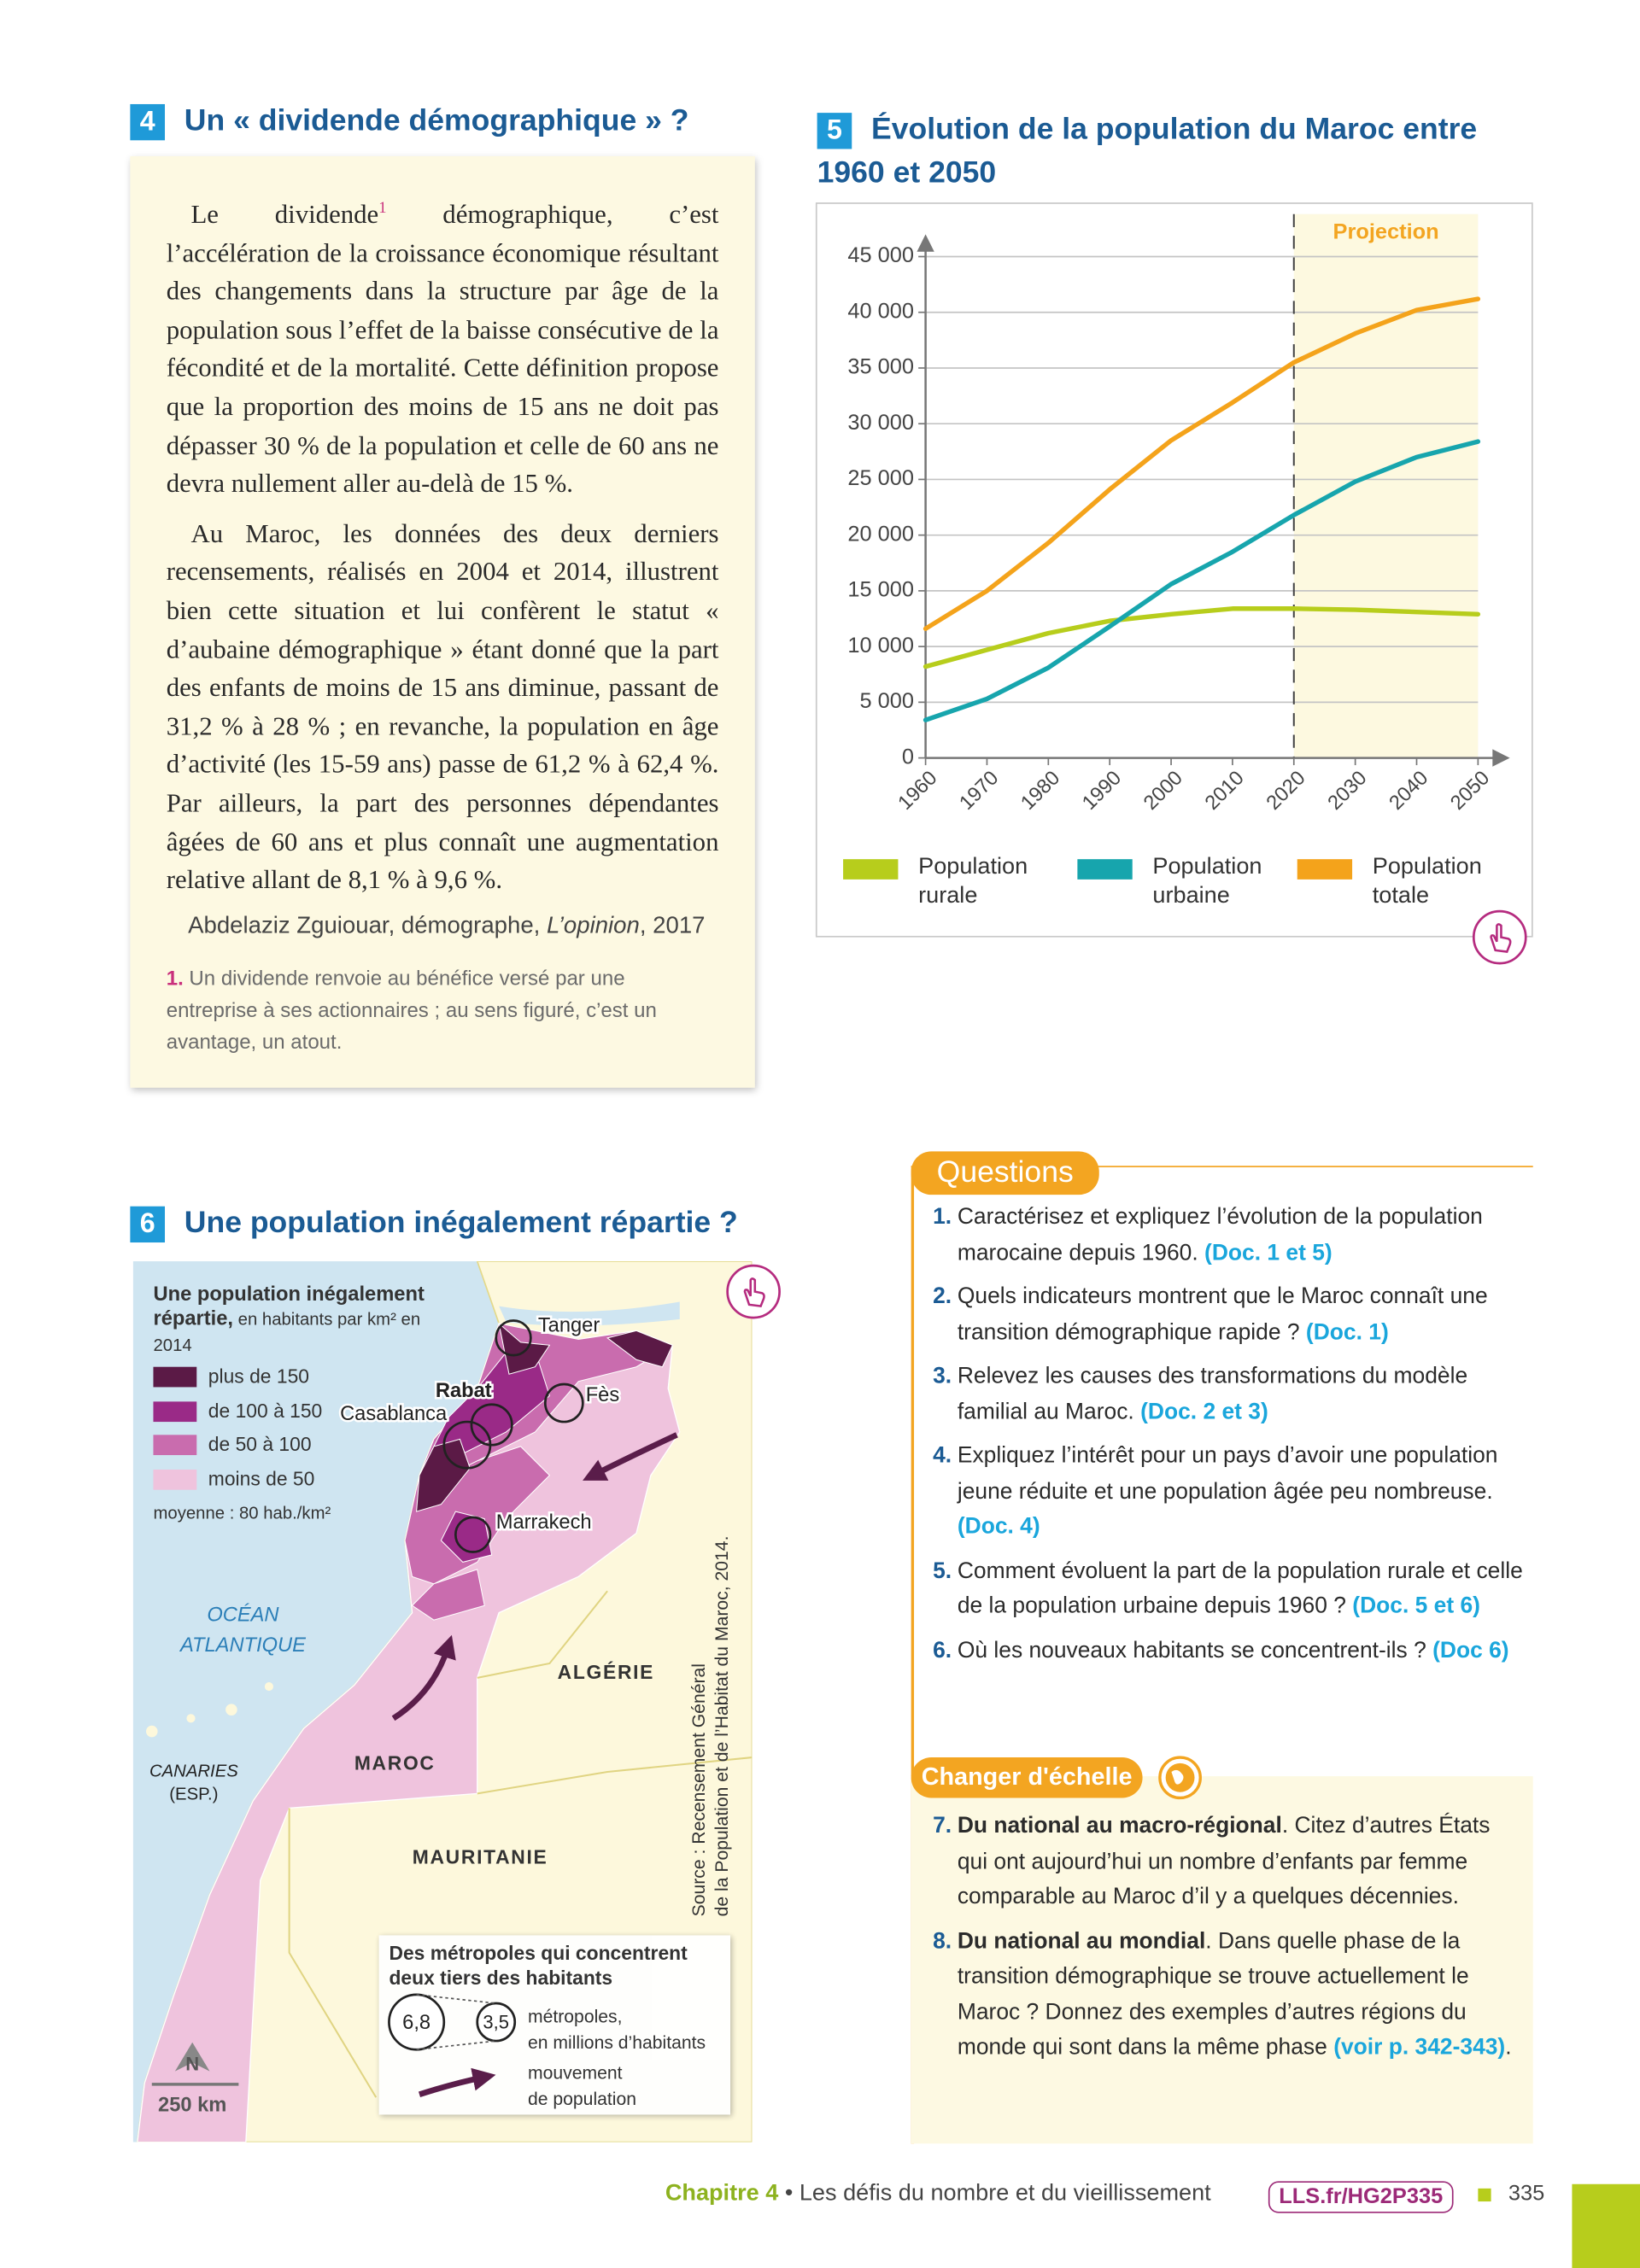 The height and width of the screenshot is (2268, 1640). What do you see at coordinates (148, 1224) in the screenshot?
I see `doc-number: 6` at bounding box center [148, 1224].